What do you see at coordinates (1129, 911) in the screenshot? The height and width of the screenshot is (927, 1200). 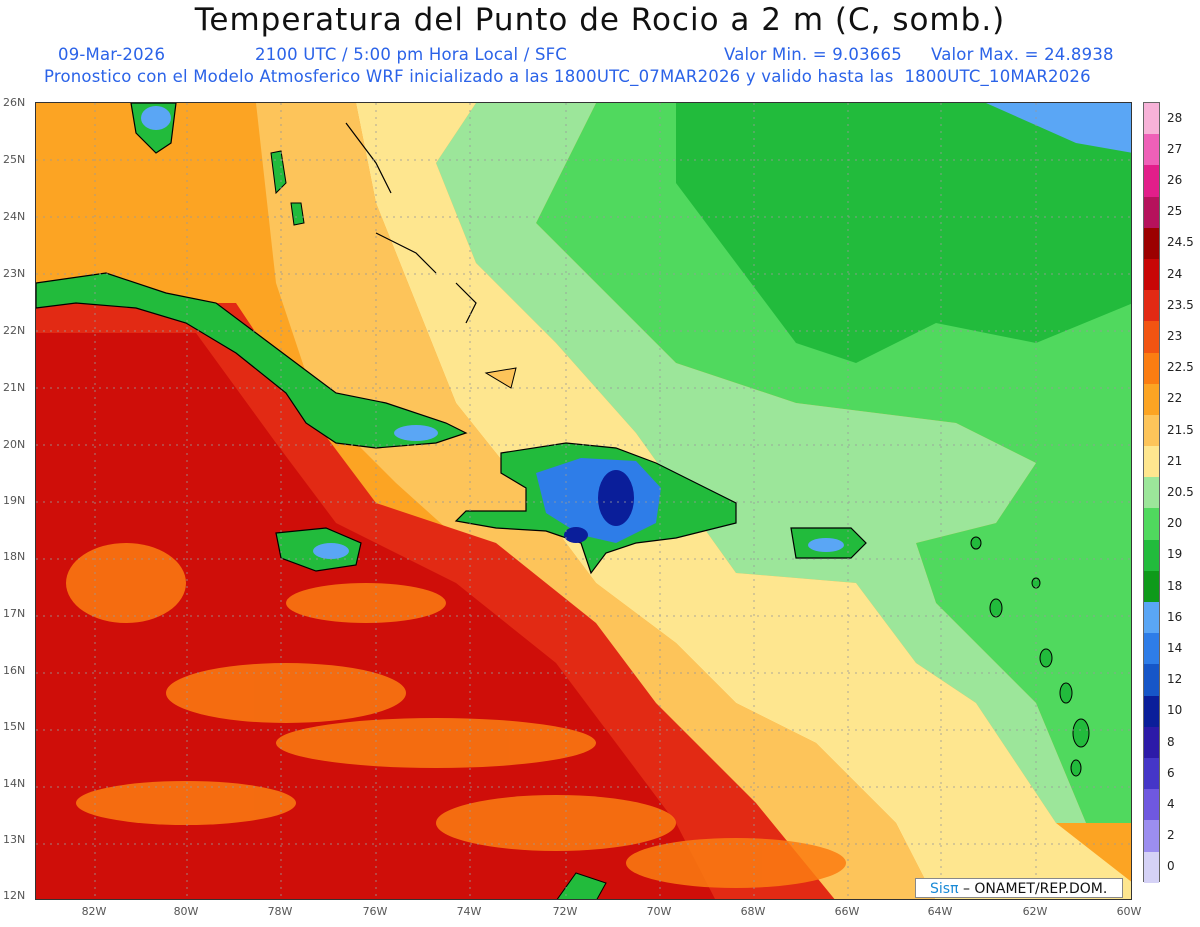 I see `lon-label: 60W` at bounding box center [1129, 911].